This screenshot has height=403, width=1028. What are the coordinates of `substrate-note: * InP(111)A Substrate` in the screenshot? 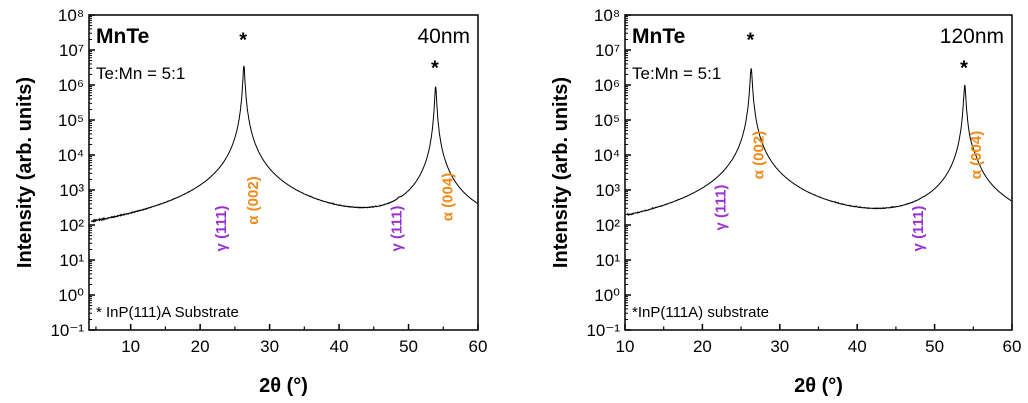 It's located at (167, 312).